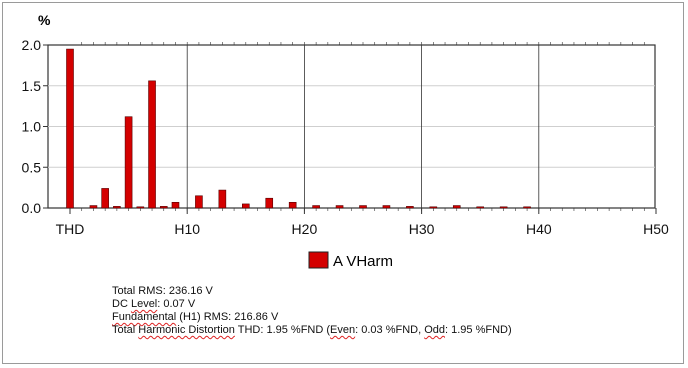 The width and height of the screenshot is (688, 368). What do you see at coordinates (70, 229) in the screenshot?
I see `x-tick-label: THD` at bounding box center [70, 229].